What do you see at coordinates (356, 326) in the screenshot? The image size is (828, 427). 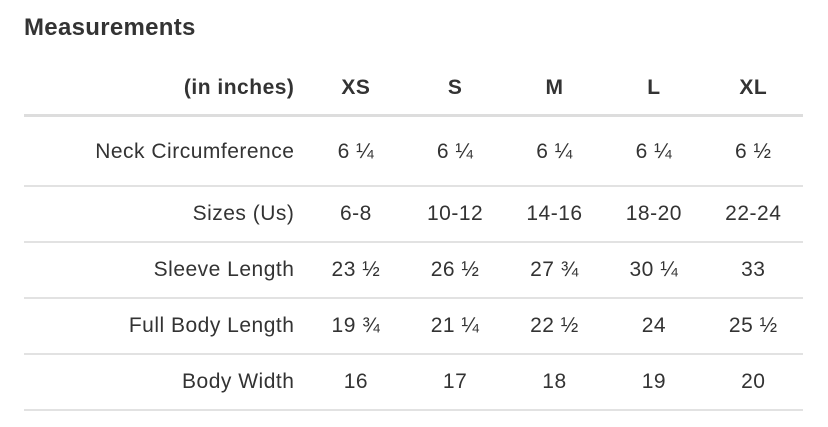 I see `cell-value: 19 ¾` at bounding box center [356, 326].